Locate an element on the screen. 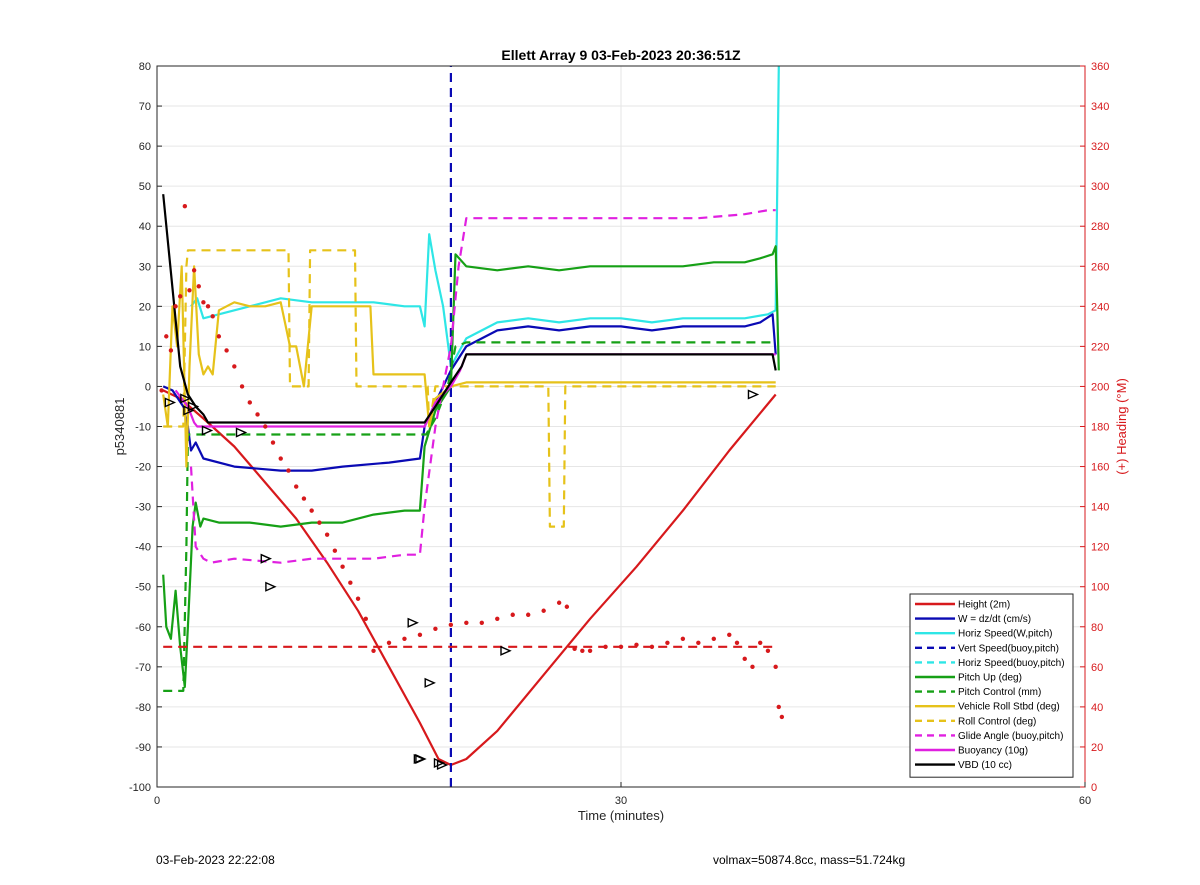 The width and height of the screenshot is (1200, 885). footer-volmax-mass: volmax=50874.8cc, mass=51.724kg is located at coordinates (809, 860).